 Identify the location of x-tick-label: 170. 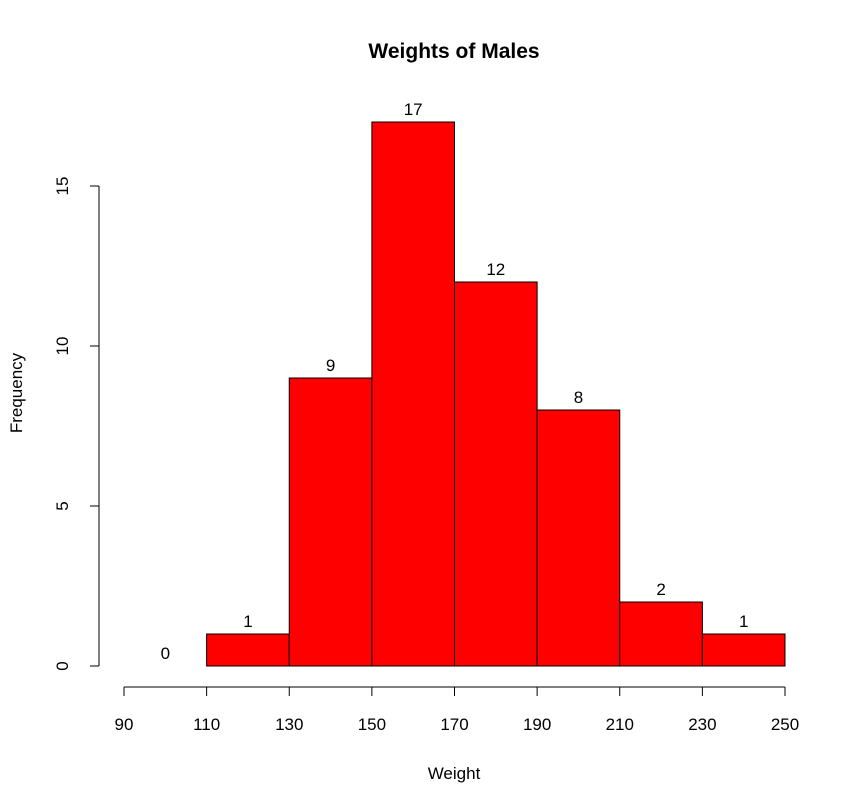
(454, 724).